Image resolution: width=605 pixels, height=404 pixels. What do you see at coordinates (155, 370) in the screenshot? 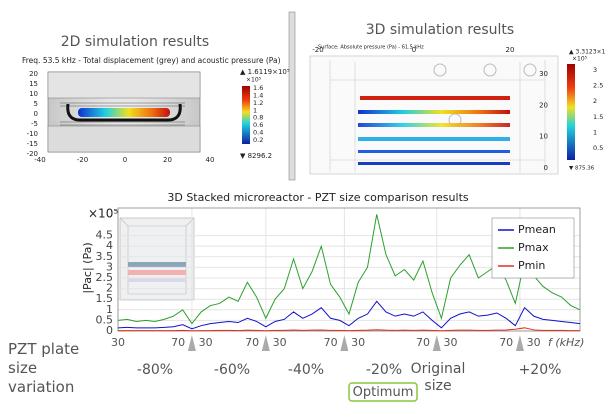
I see `segment-label: -80%` at bounding box center [155, 370].